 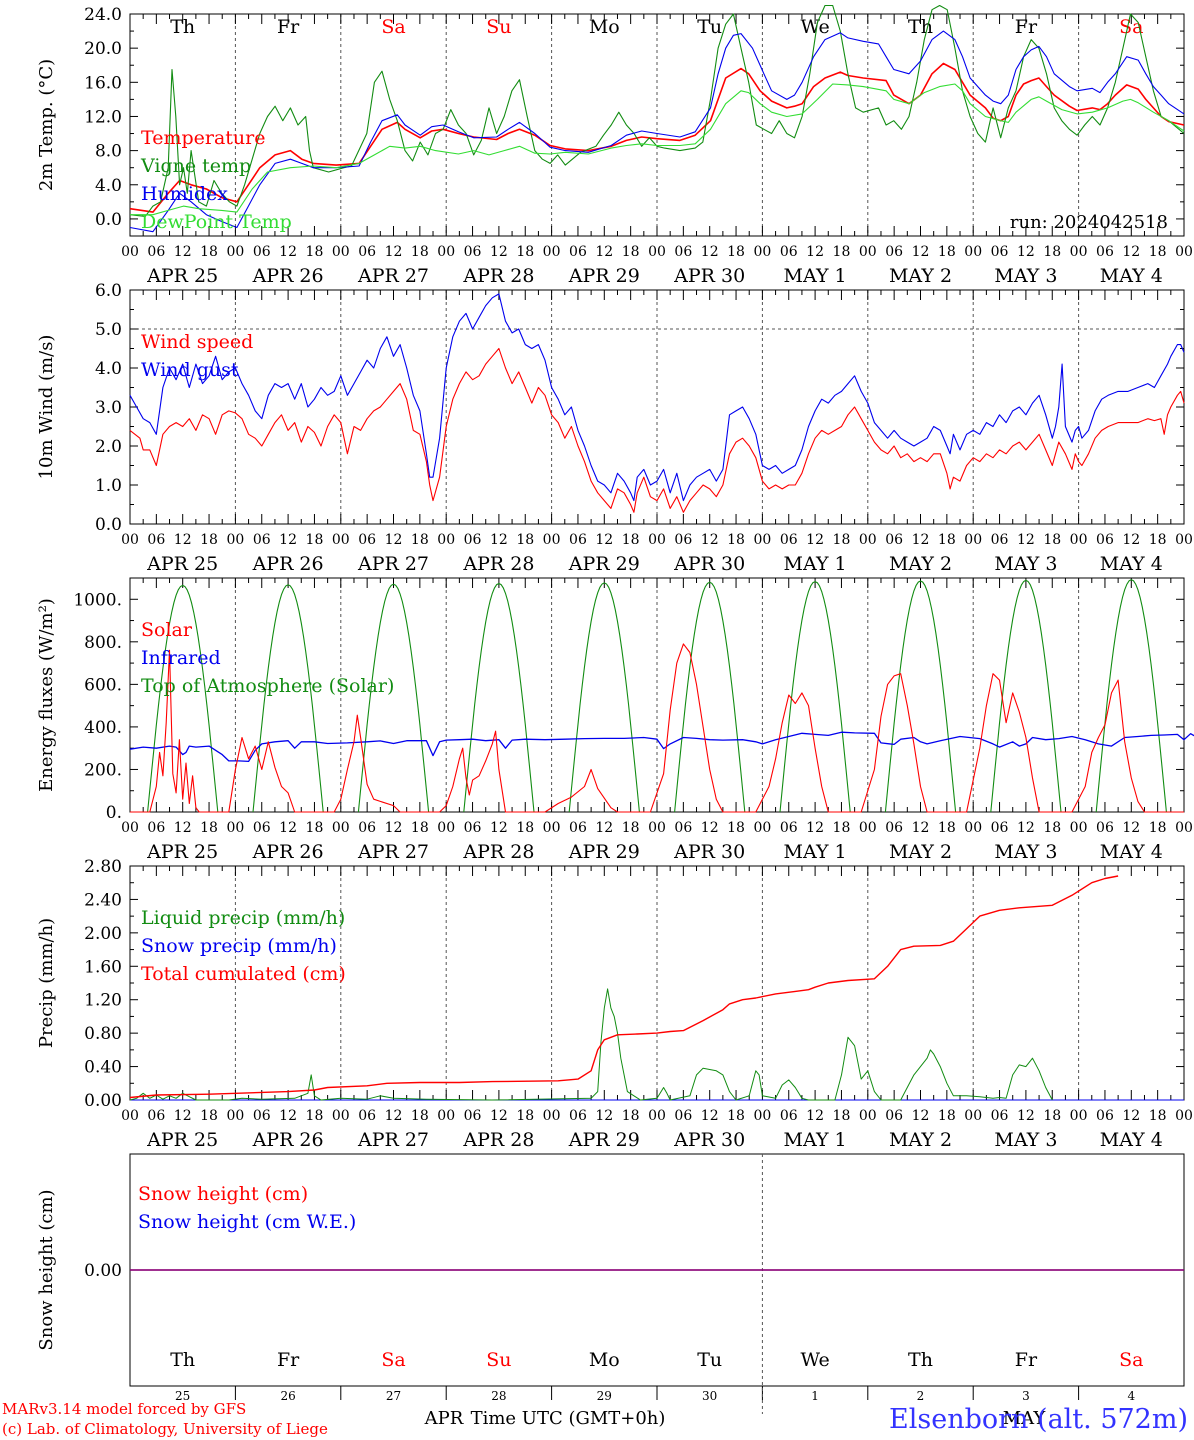 What do you see at coordinates (46, 1269) in the screenshot?
I see `y-axis-label: Snow height (cm)` at bounding box center [46, 1269].